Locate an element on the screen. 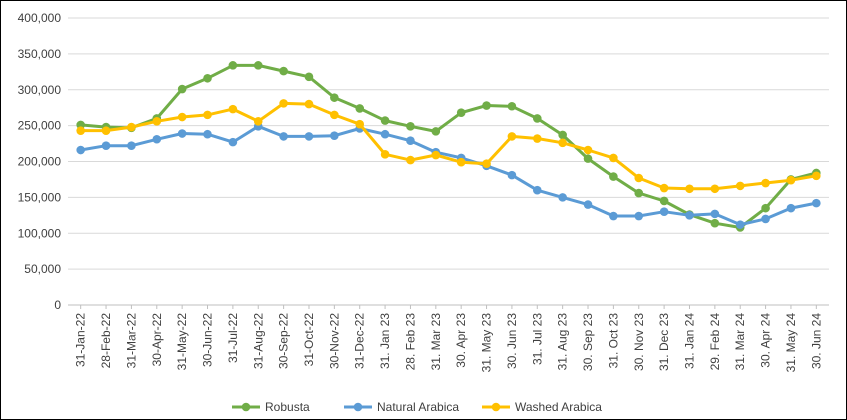 The width and height of the screenshot is (847, 420). x-tick-label: 31. Mar 23 is located at coordinates (436, 342).